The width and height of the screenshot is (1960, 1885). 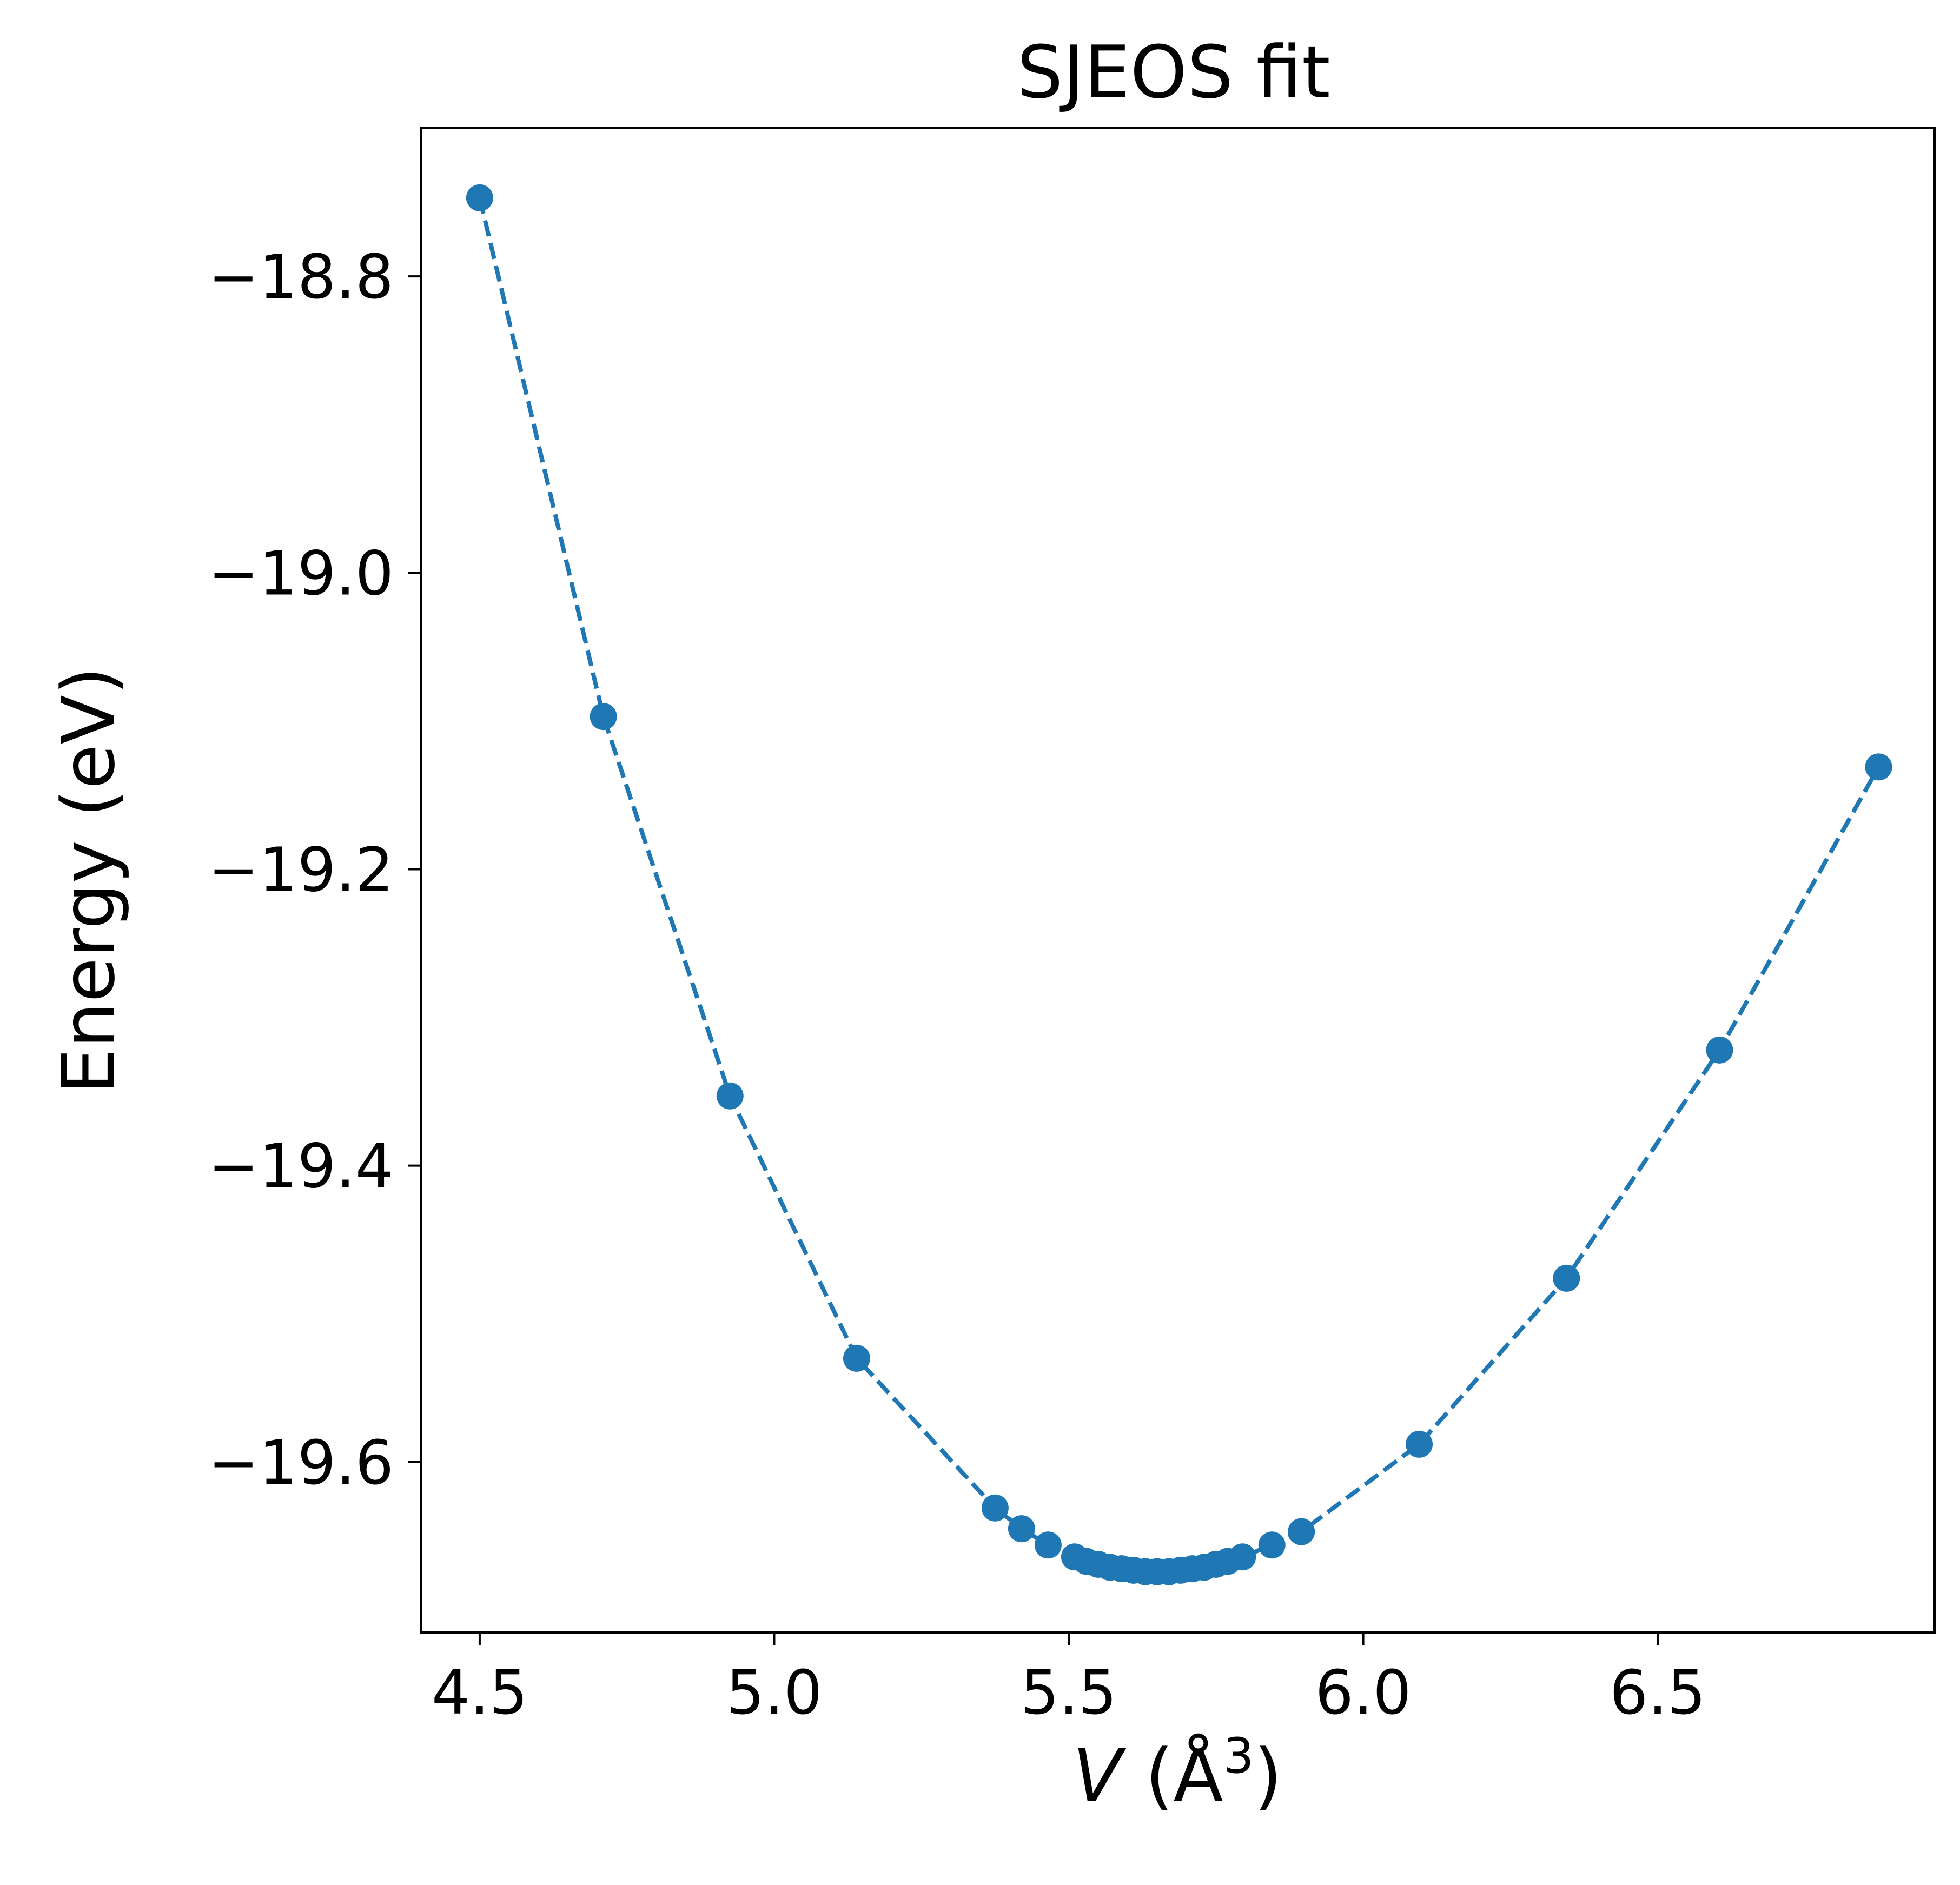 I want to click on y-tick-label: −19.4, so click(x=301, y=1167).